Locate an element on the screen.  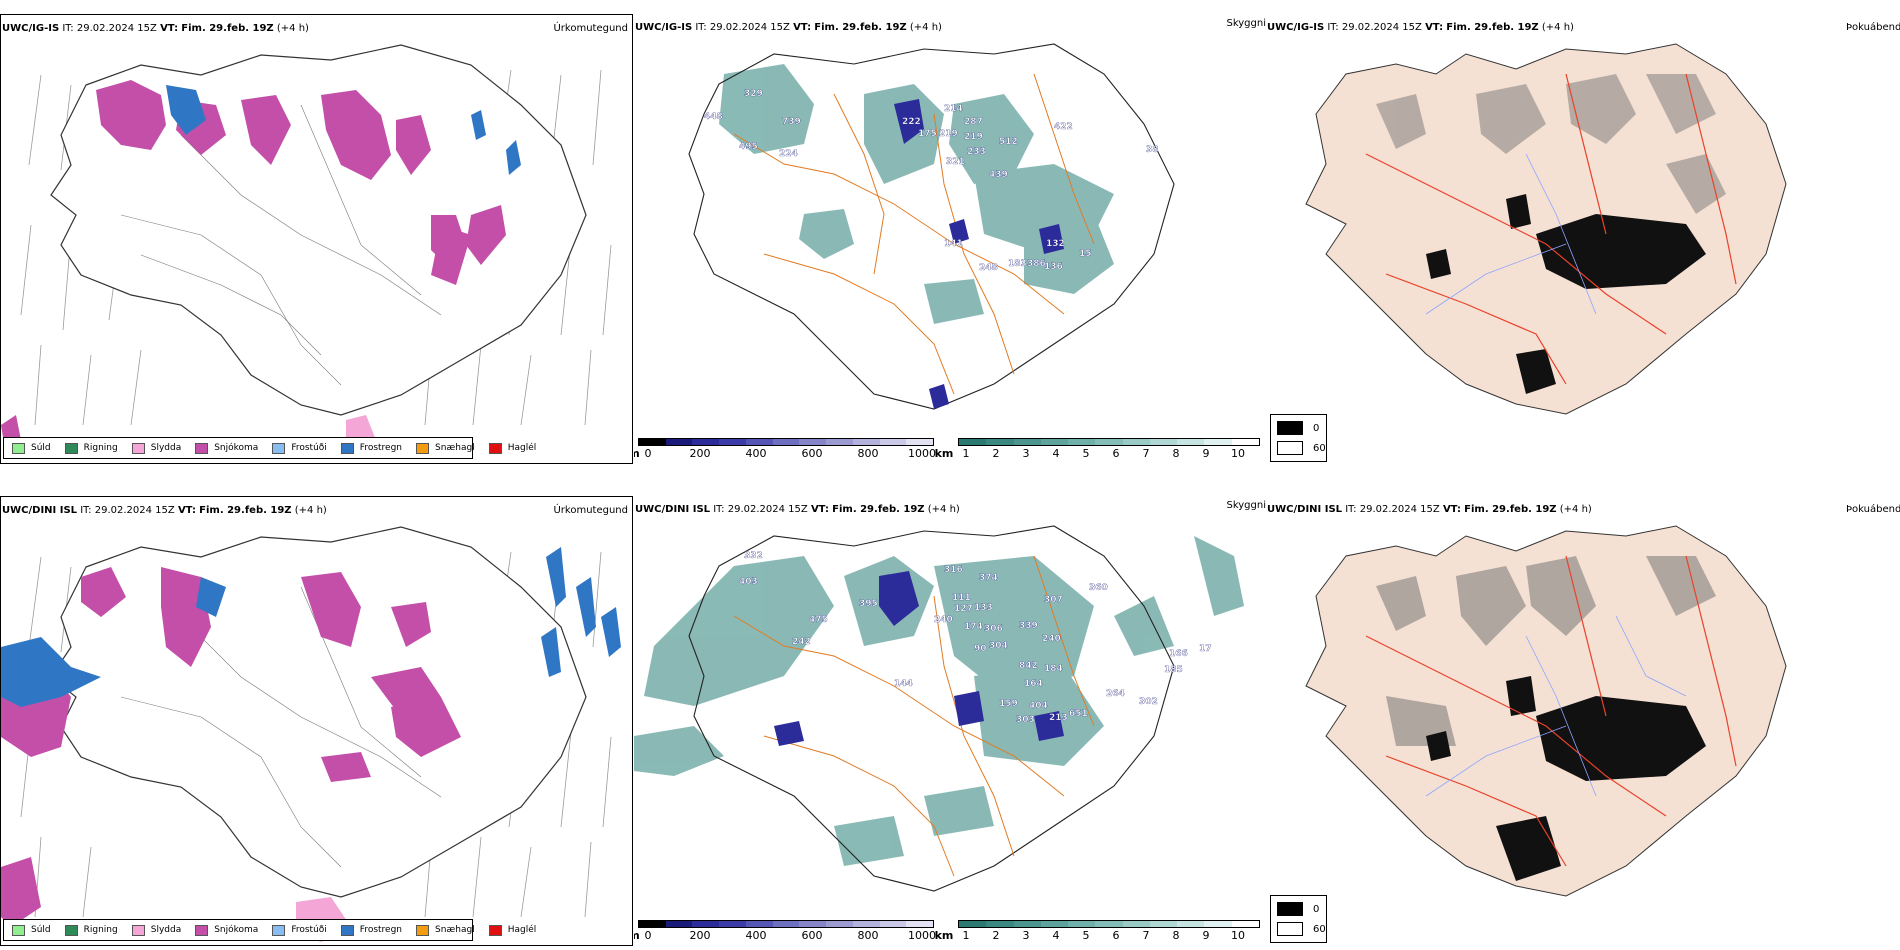
vis-label: 132 is located at coordinates (1055, 244).